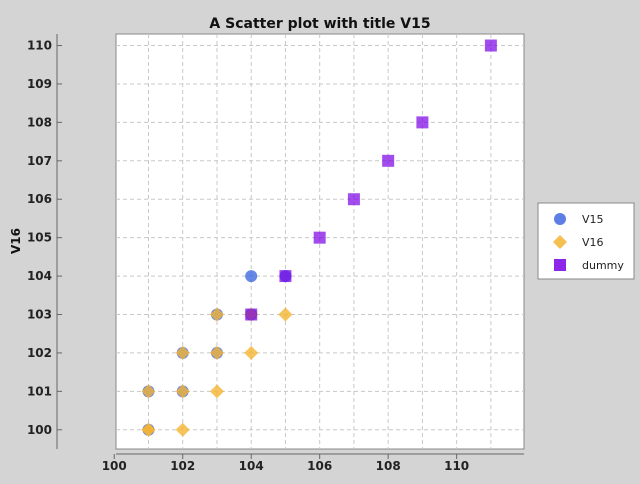  I want to click on x-tick-label: 110, so click(456, 466).